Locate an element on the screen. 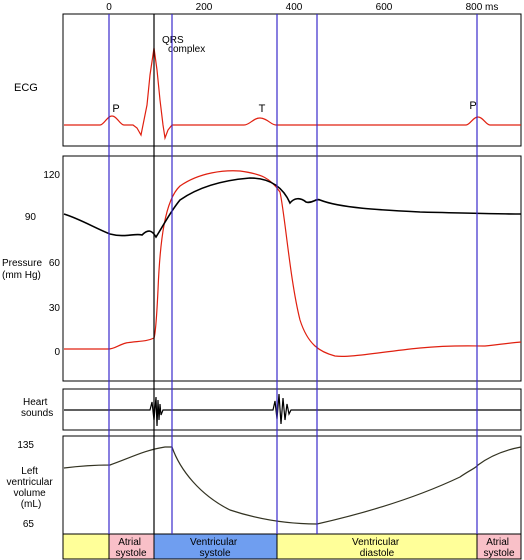 This screenshot has height=560, width=524. volume-label: Left ventricular volume (mL) is located at coordinates (31, 488).